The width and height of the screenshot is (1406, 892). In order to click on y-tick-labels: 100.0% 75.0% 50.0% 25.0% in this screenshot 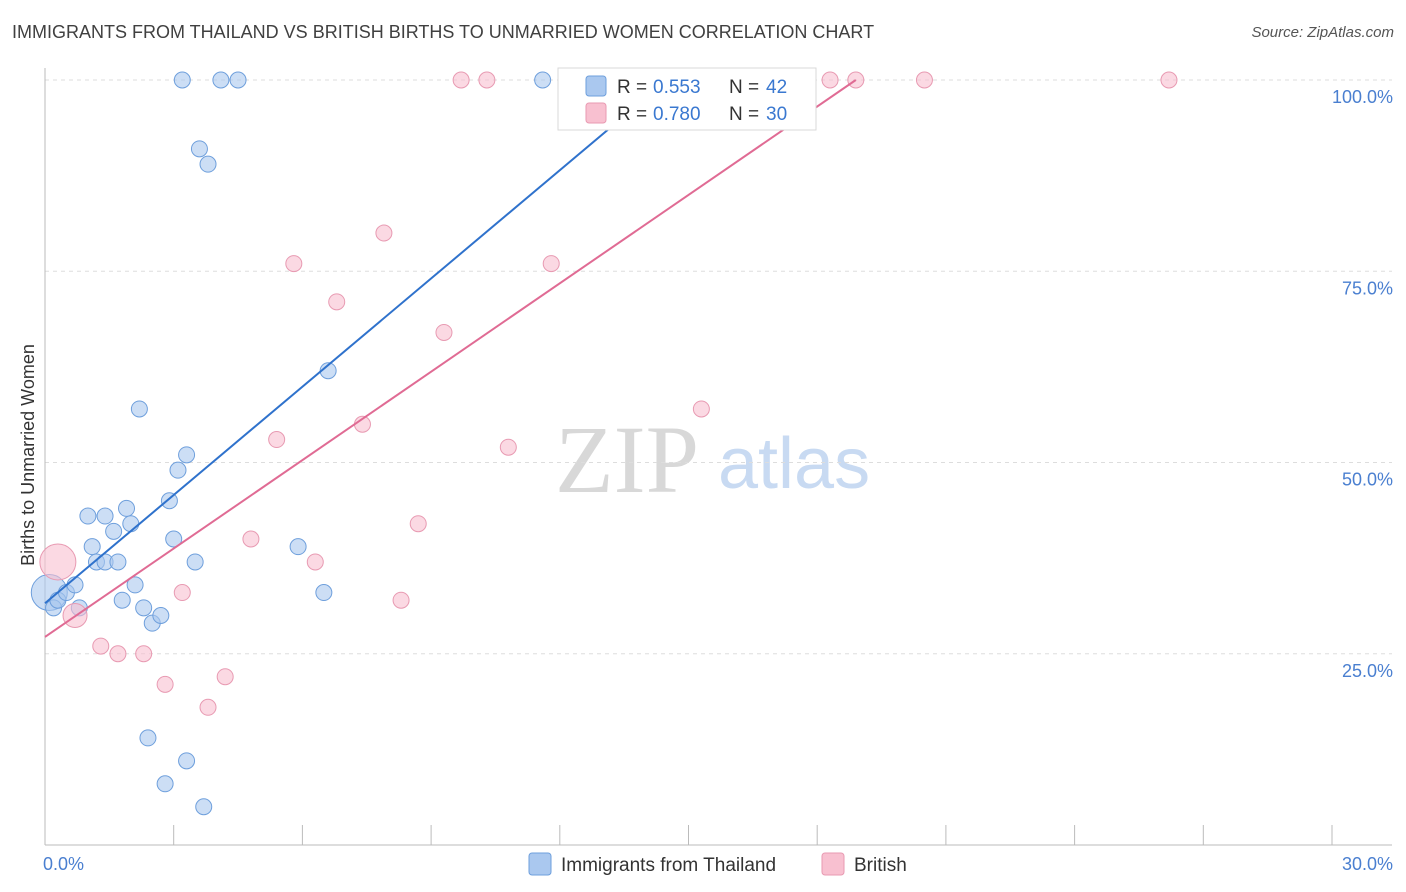, I will do `click(1362, 384)`.